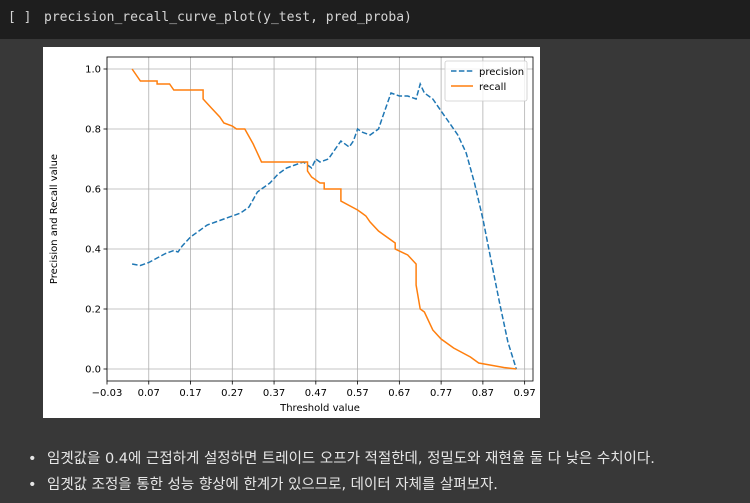 The image size is (750, 503). Describe the element at coordinates (525, 393) in the screenshot. I see `x-tick-label: 0.97` at that location.